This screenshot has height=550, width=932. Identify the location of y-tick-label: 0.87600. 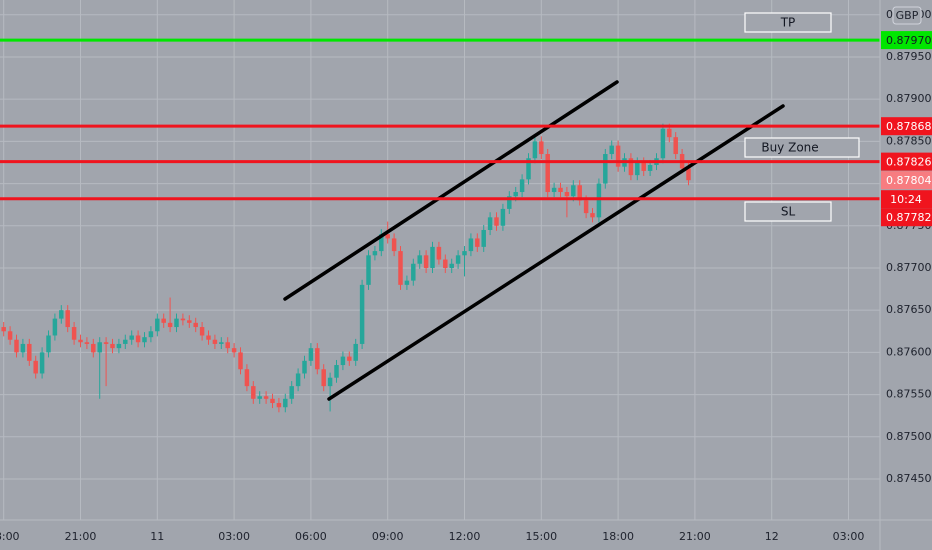
(909, 351).